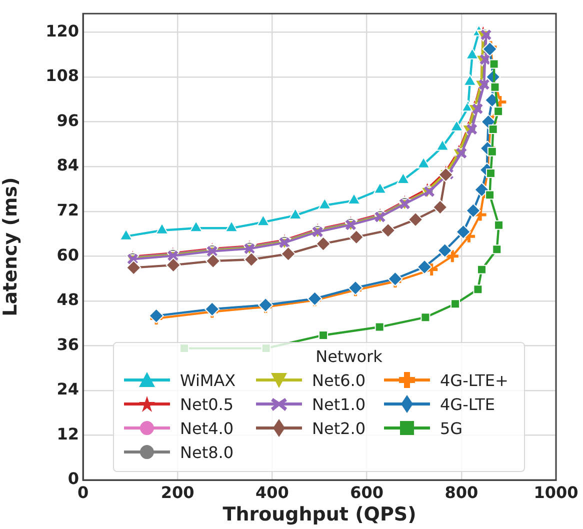 This screenshot has width=583, height=529. I want to click on y-tick-label: 36, so click(67, 344).